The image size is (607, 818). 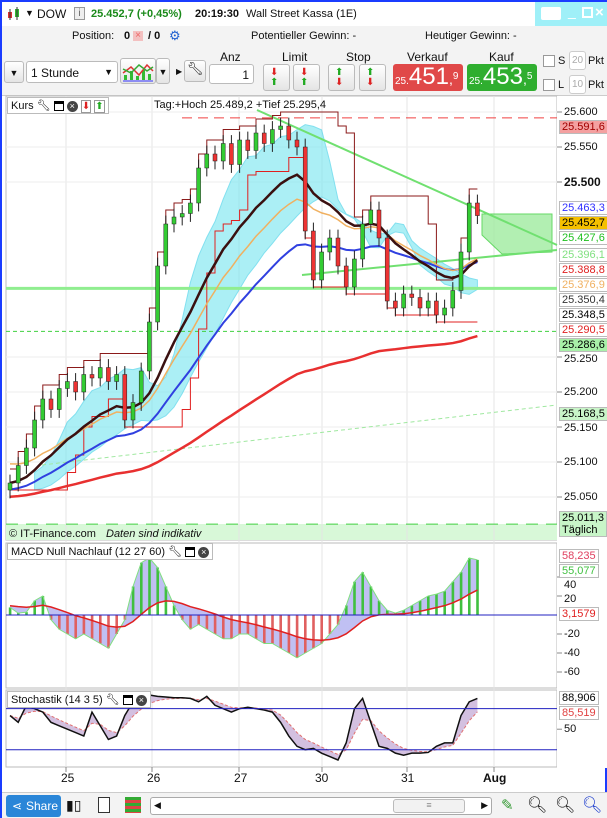 I want to click on interval-select: 1 Stunde ▼, so click(x=72, y=72).